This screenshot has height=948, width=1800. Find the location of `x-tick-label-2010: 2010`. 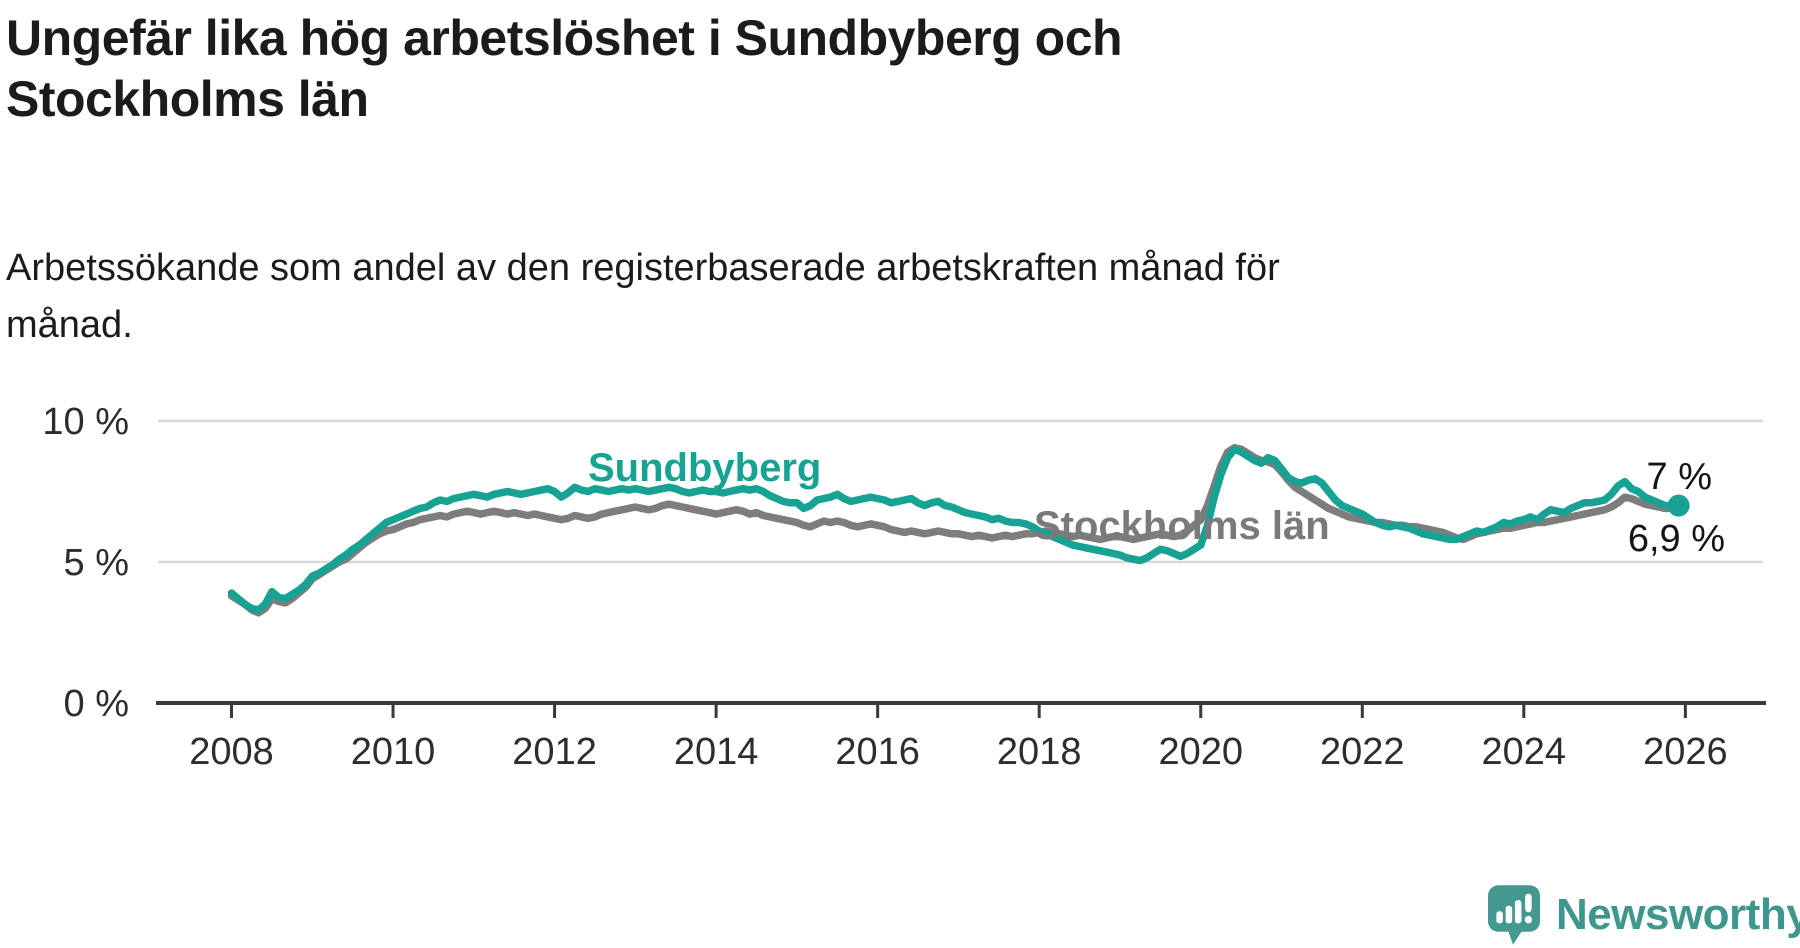

x-tick-label-2010: 2010 is located at coordinates (393, 752).